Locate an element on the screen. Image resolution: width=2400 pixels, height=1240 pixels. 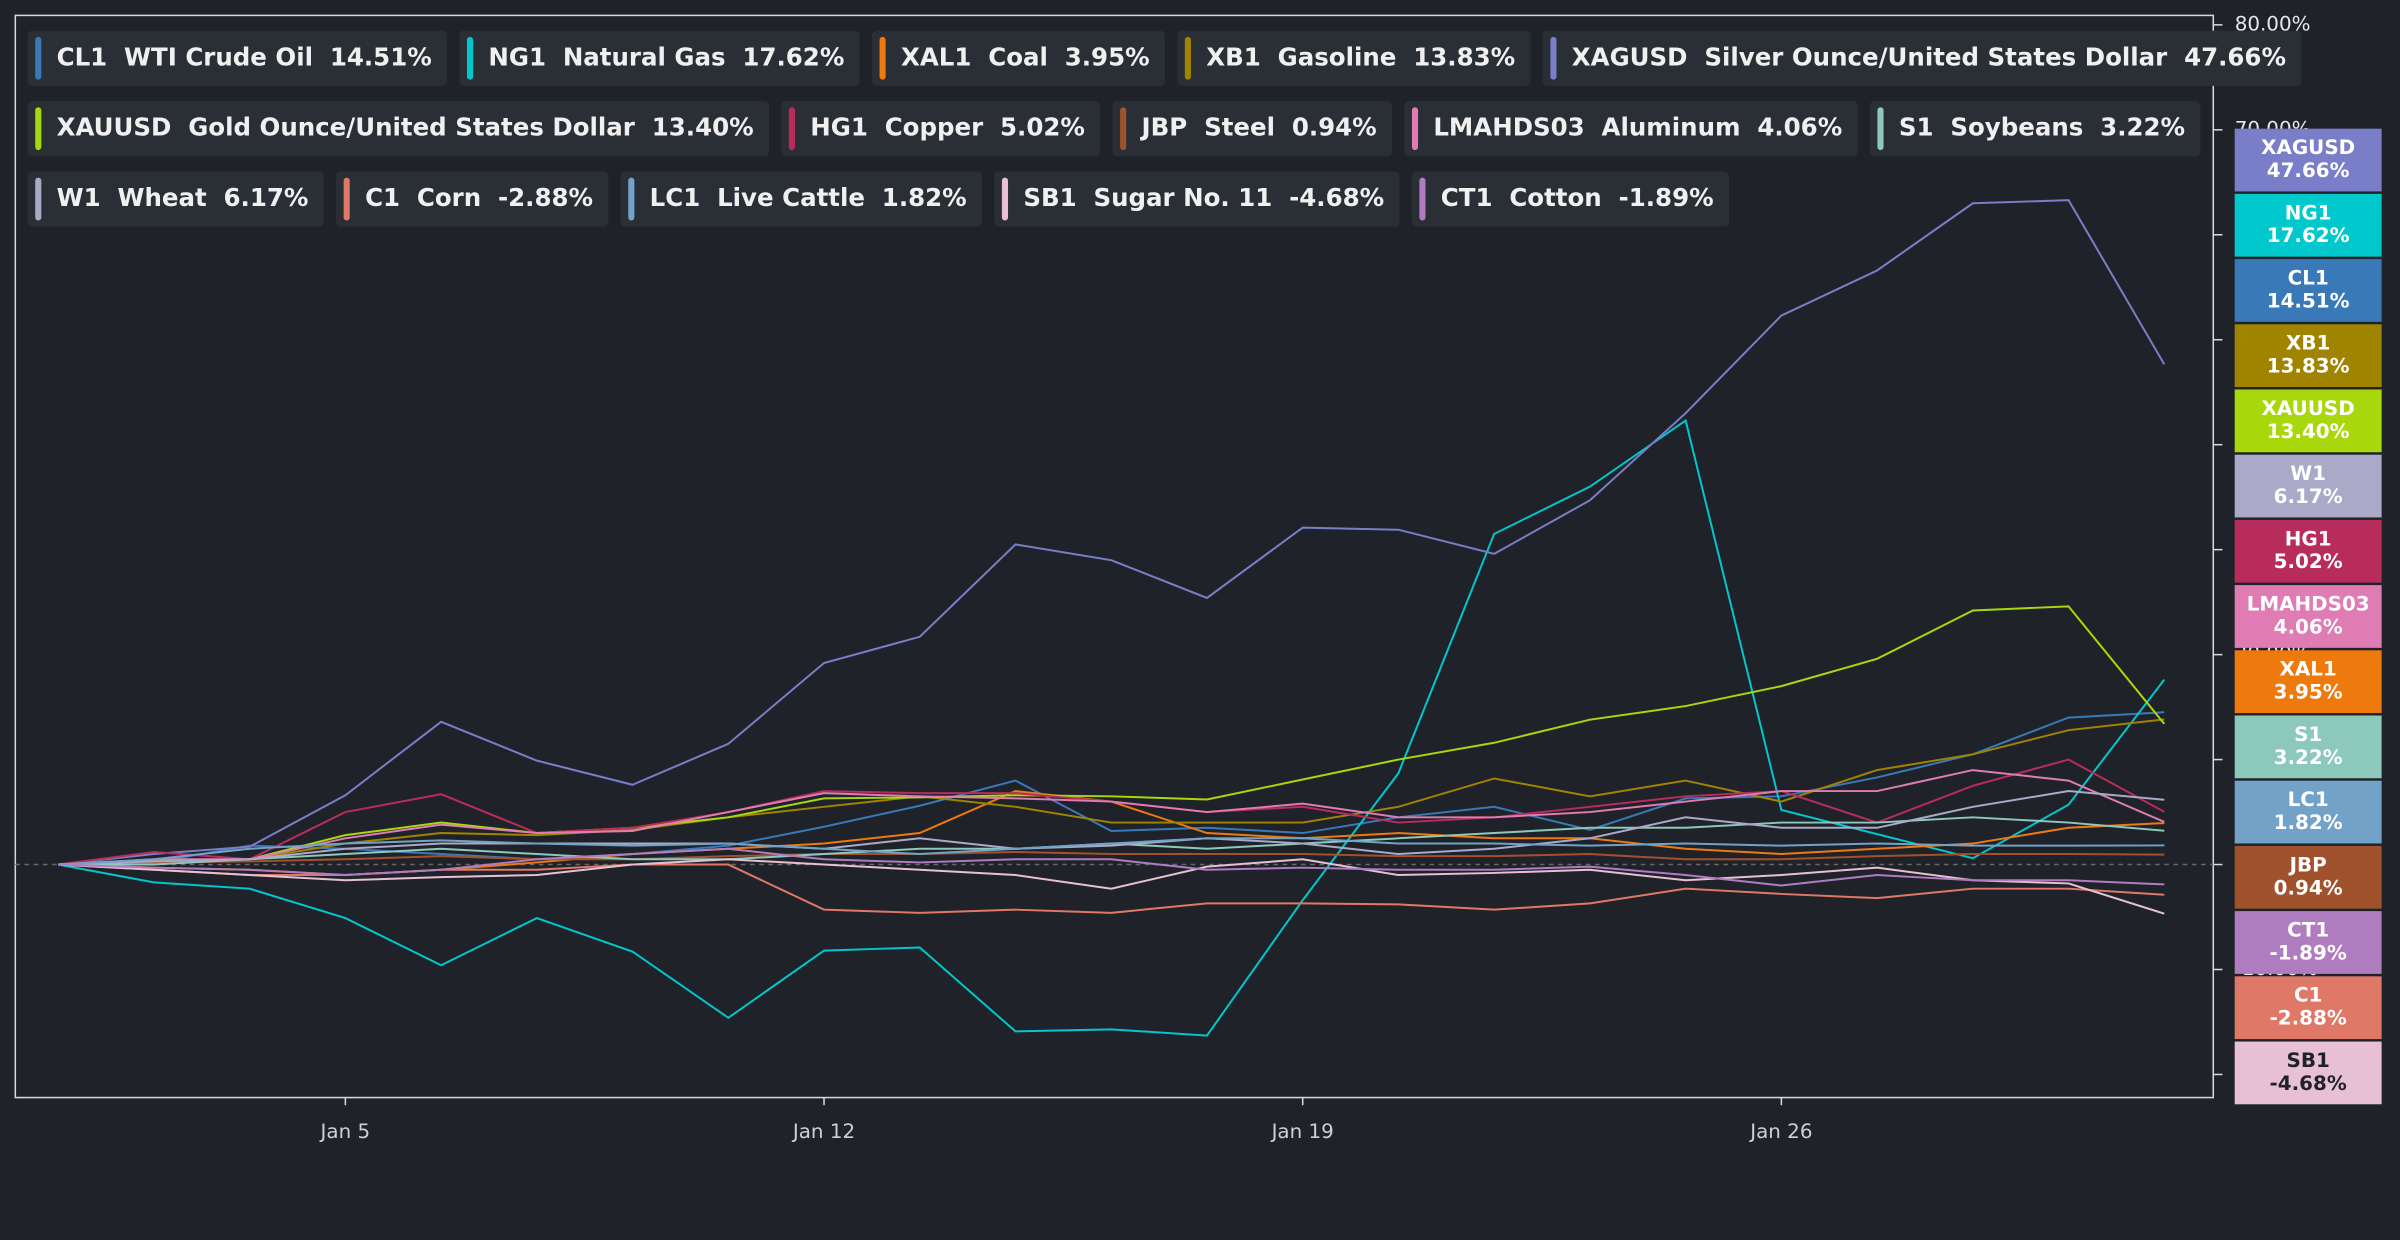
legend-change: 47.66% is located at coordinates (2235, 56).